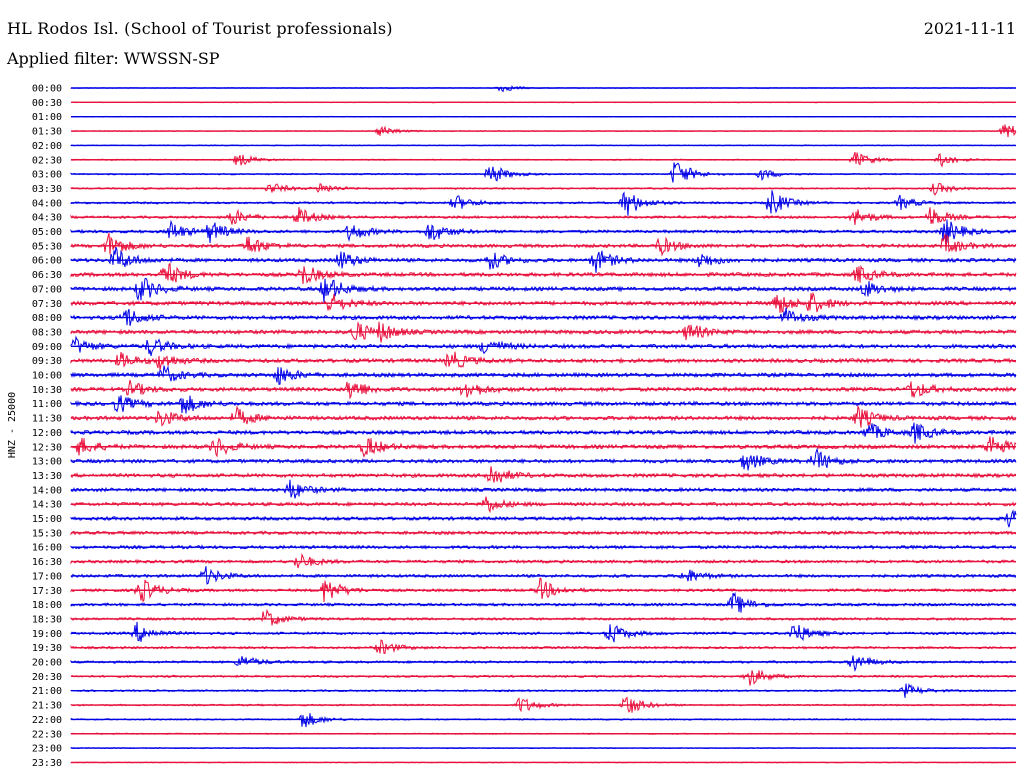 The image size is (1024, 780). I want to click on time-label: 12:30, so click(47, 447).